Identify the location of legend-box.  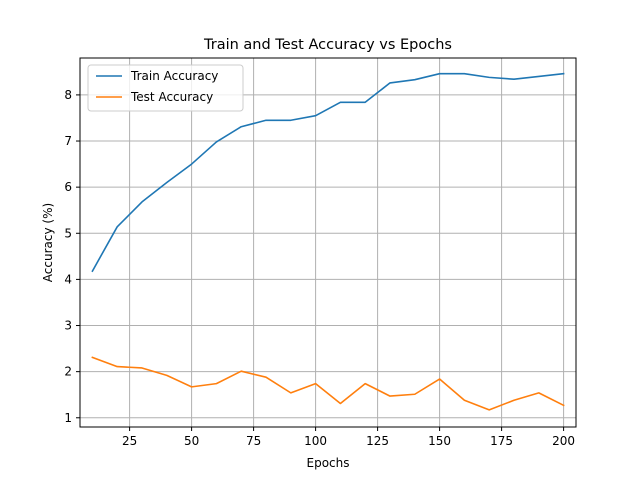
(165, 88).